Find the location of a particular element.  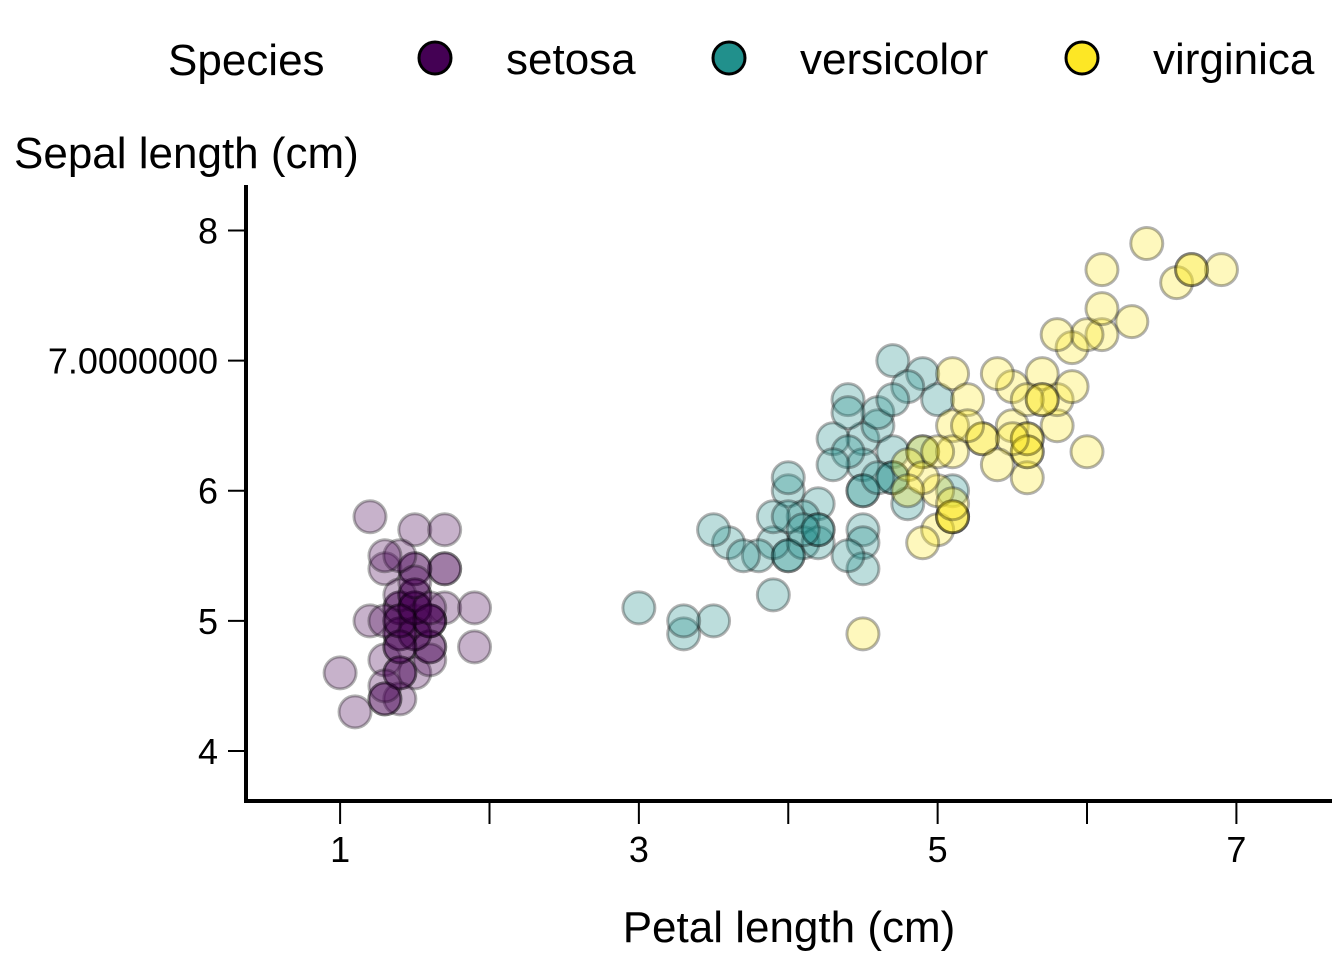

legend-entry-versicolor: versicolor is located at coordinates (849, 59).